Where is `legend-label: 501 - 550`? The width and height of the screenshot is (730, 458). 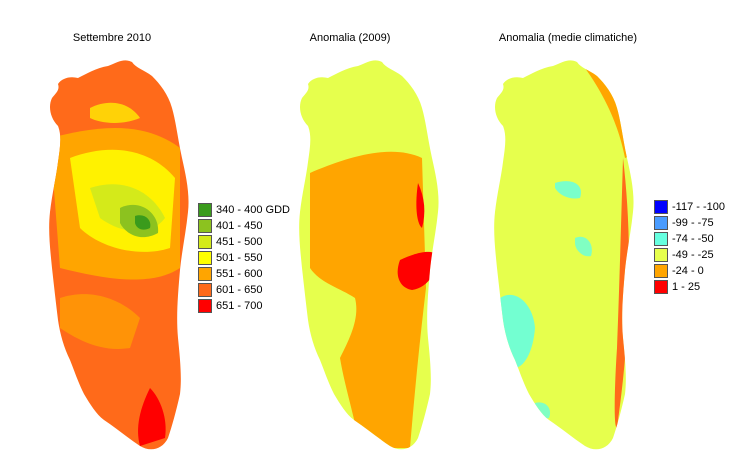
legend-label: 501 - 550 is located at coordinates (239, 258).